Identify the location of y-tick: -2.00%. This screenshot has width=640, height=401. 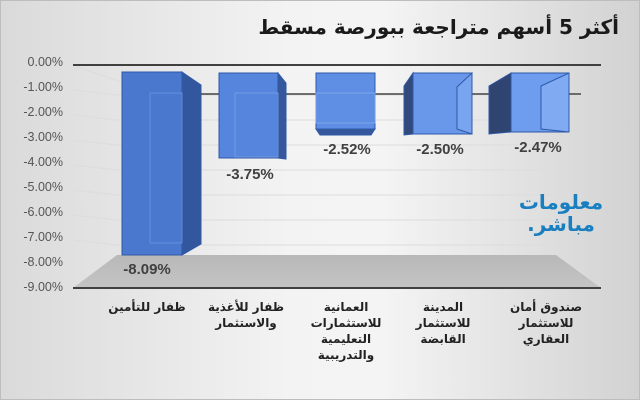
(43, 112).